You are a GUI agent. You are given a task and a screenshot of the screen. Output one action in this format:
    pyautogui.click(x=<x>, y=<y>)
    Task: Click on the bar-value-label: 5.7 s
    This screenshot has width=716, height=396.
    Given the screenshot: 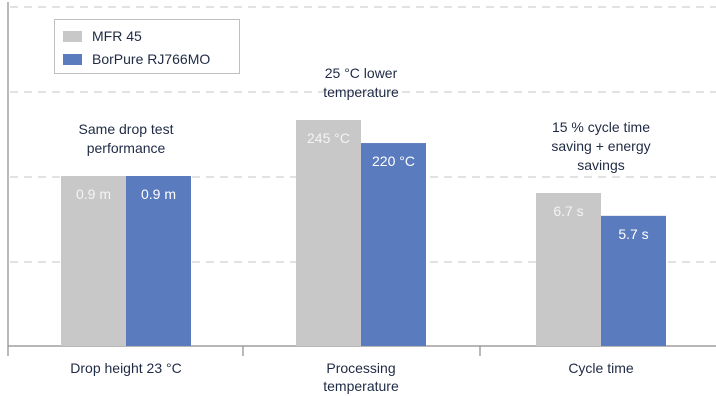 What is the action you would take?
    pyautogui.click(x=633, y=234)
    